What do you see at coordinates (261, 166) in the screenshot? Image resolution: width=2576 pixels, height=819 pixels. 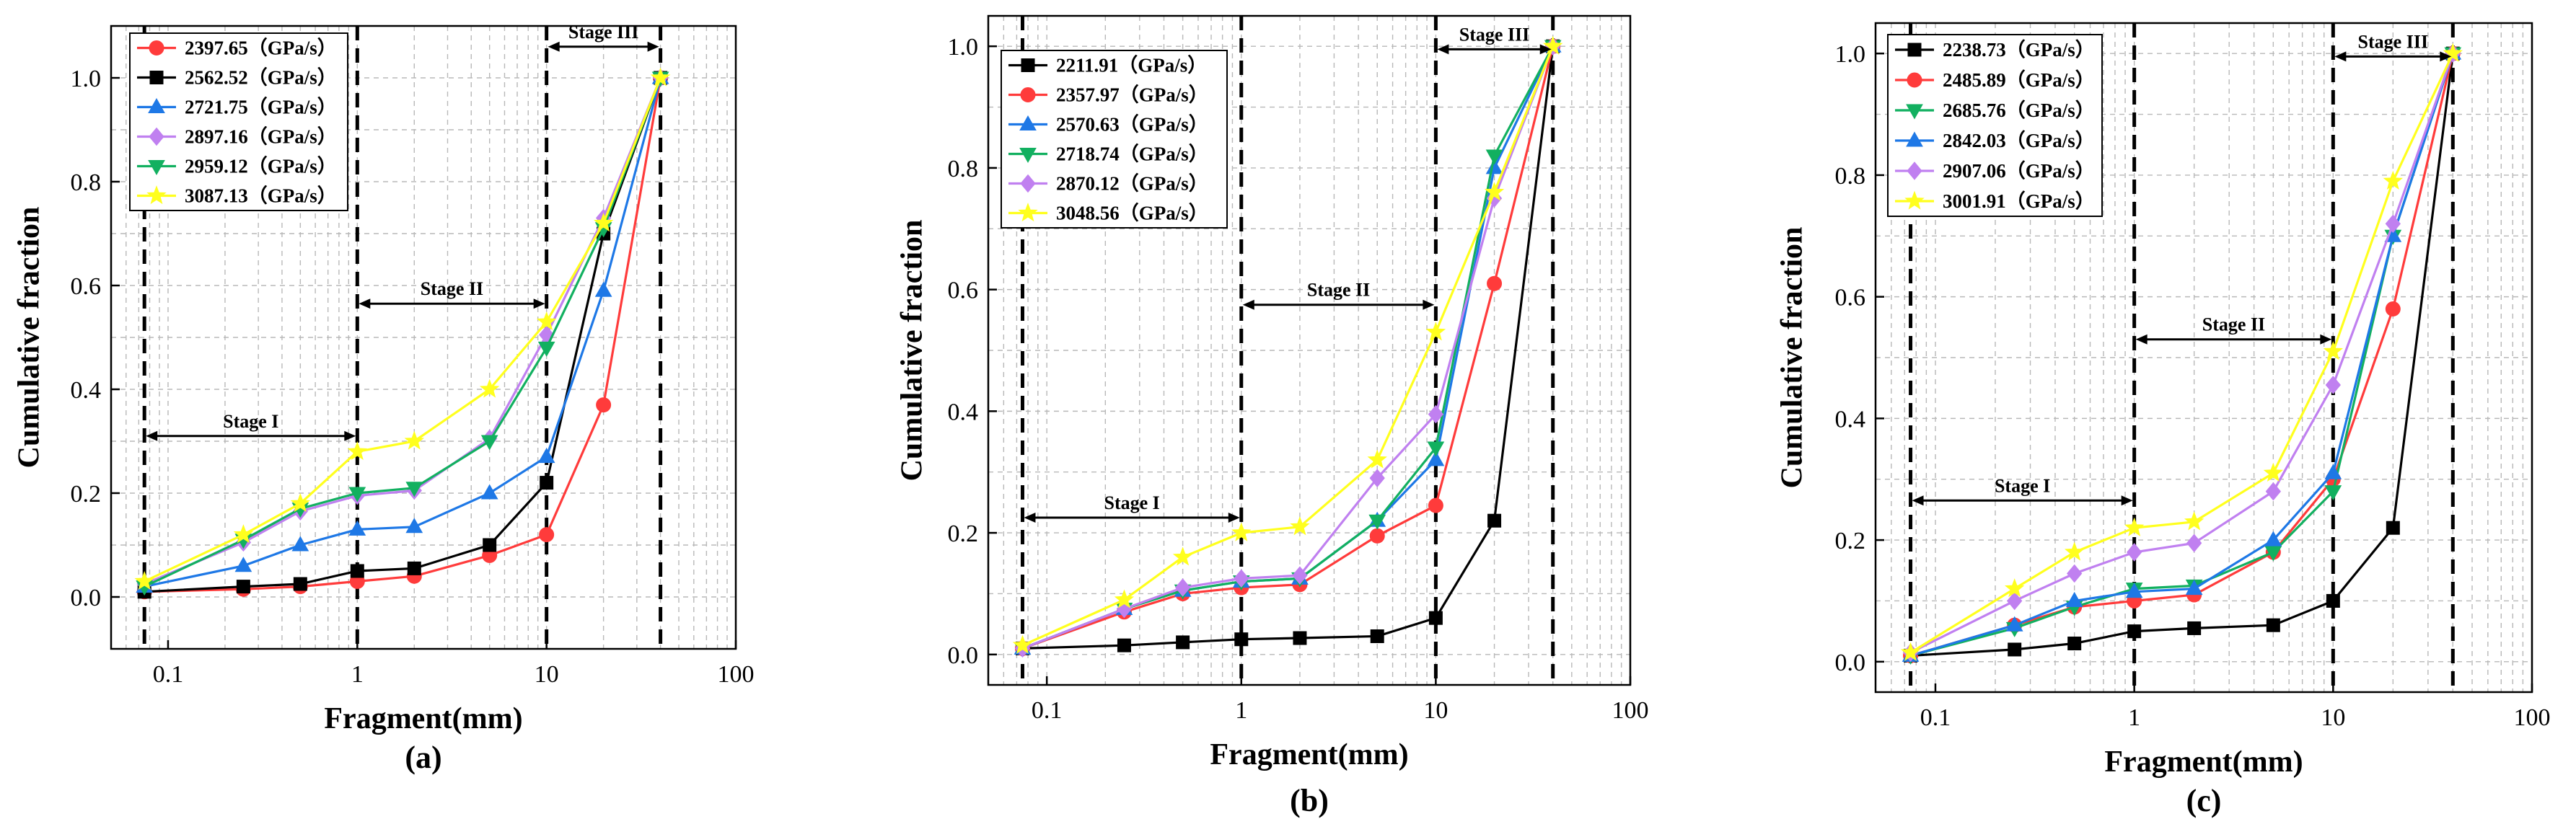 I see `legend-label: 2959.12（GPa/s）` at bounding box center [261, 166].